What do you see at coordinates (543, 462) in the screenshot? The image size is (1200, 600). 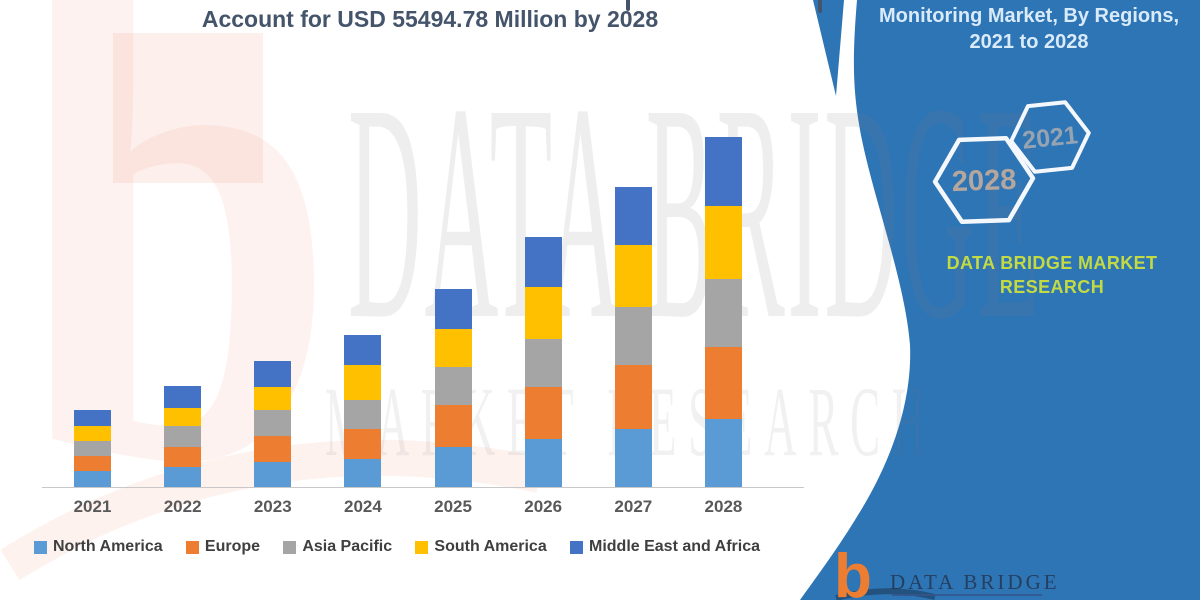 I see `bar-2026-segment-north-america` at bounding box center [543, 462].